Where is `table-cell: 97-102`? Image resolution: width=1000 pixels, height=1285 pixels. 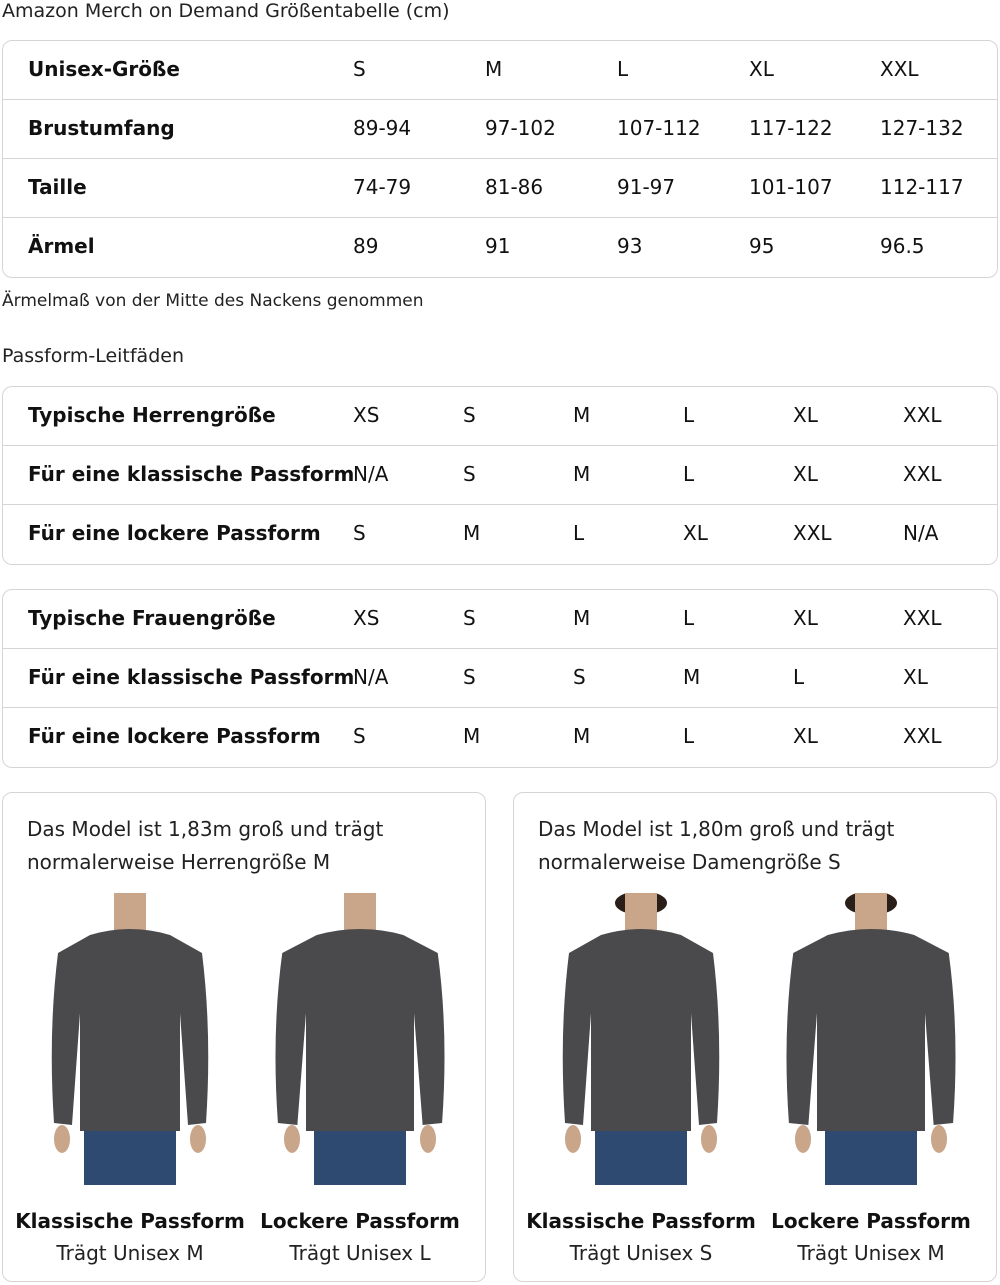 table-cell: 97-102 is located at coordinates (520, 128).